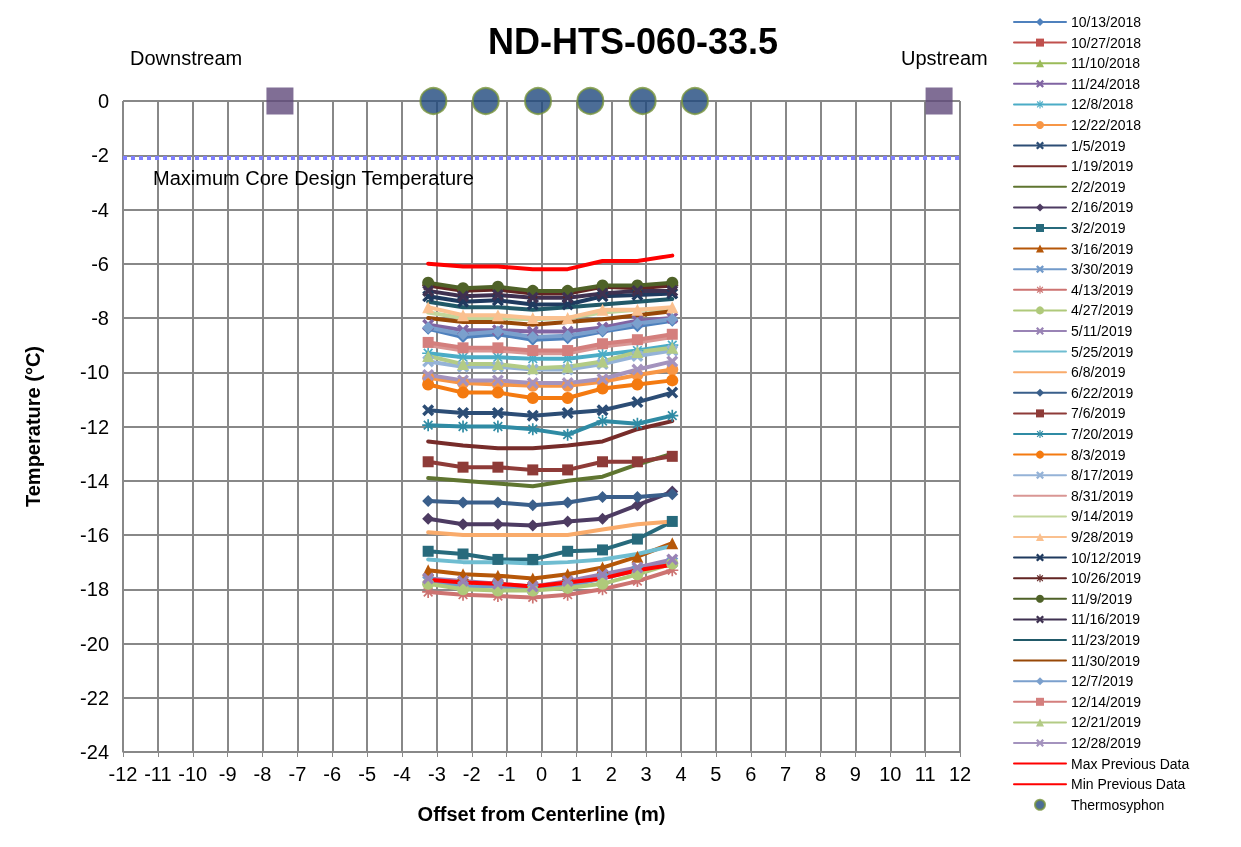  Describe the element at coordinates (611, 774) in the screenshot. I see `x-tick-label: 2` at that location.